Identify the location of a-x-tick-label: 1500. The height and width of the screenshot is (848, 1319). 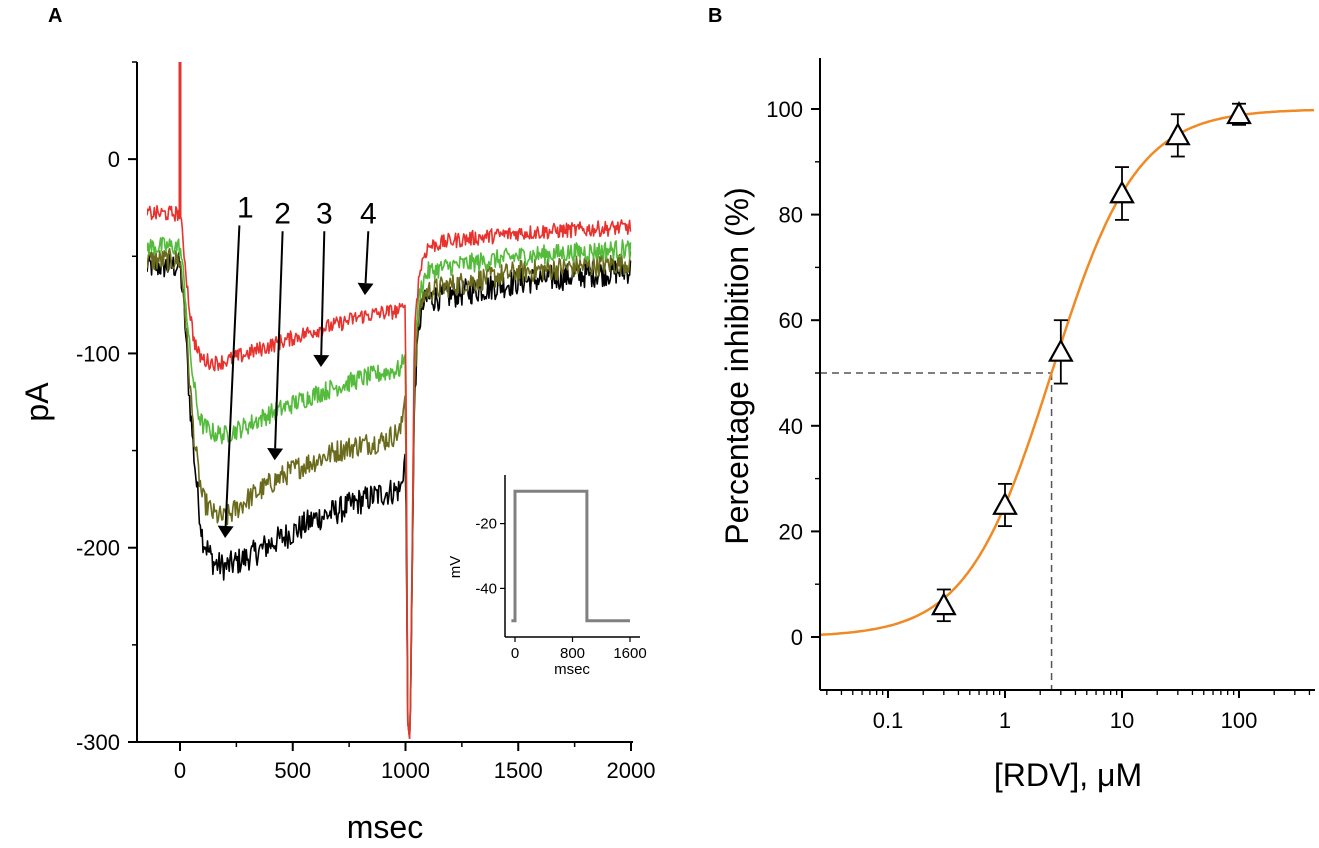
(518, 770).